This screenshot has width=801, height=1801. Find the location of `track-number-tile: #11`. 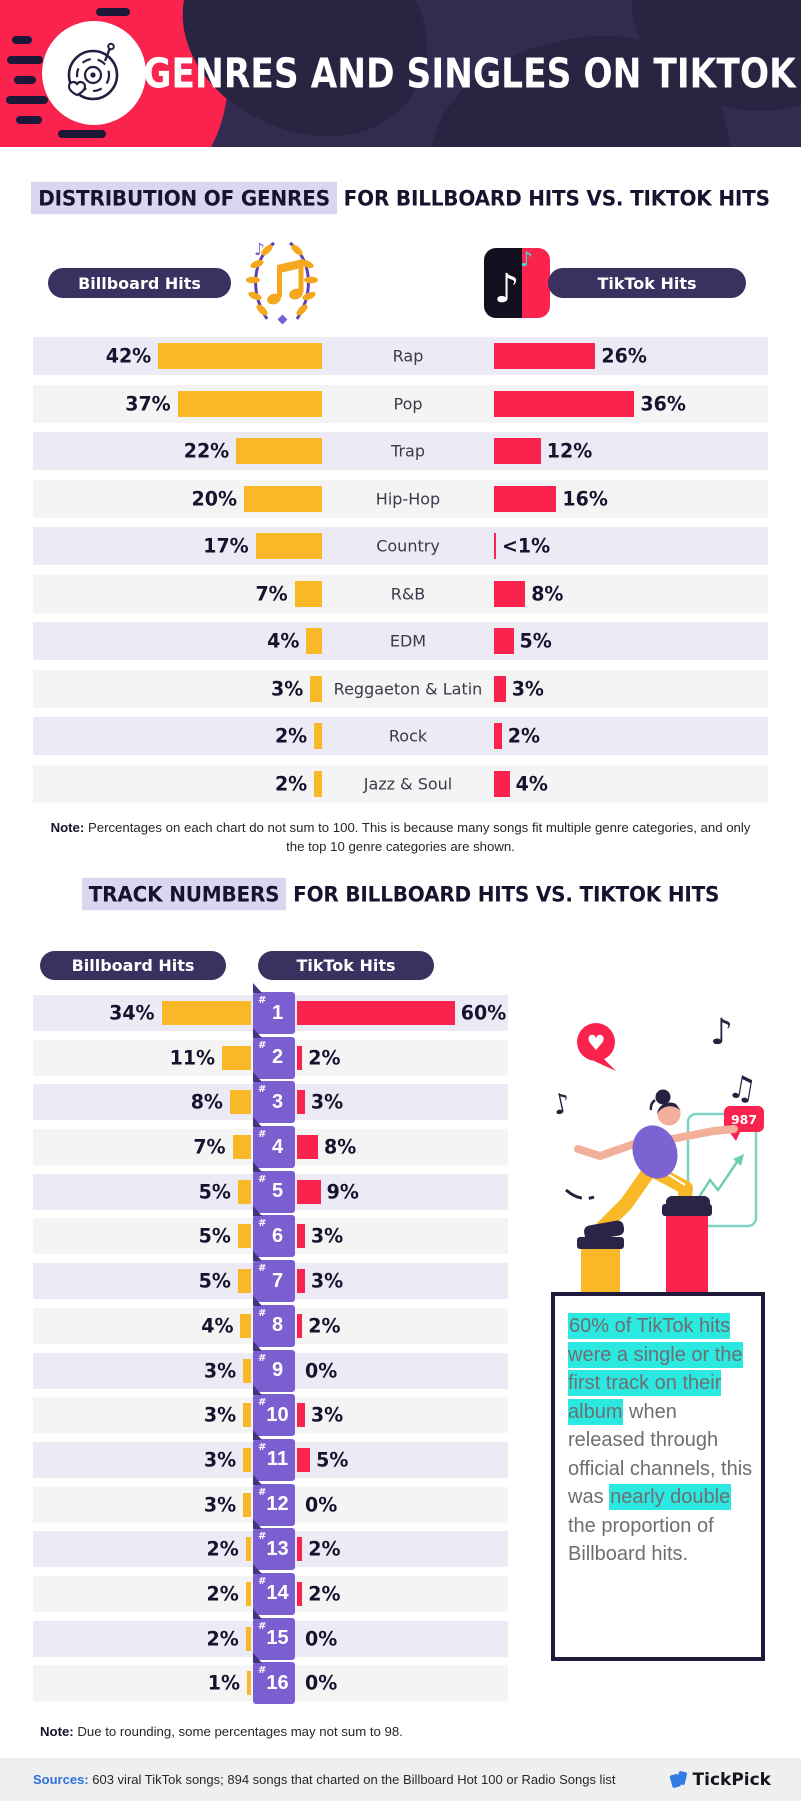

track-number-tile: #11 is located at coordinates (274, 1455).